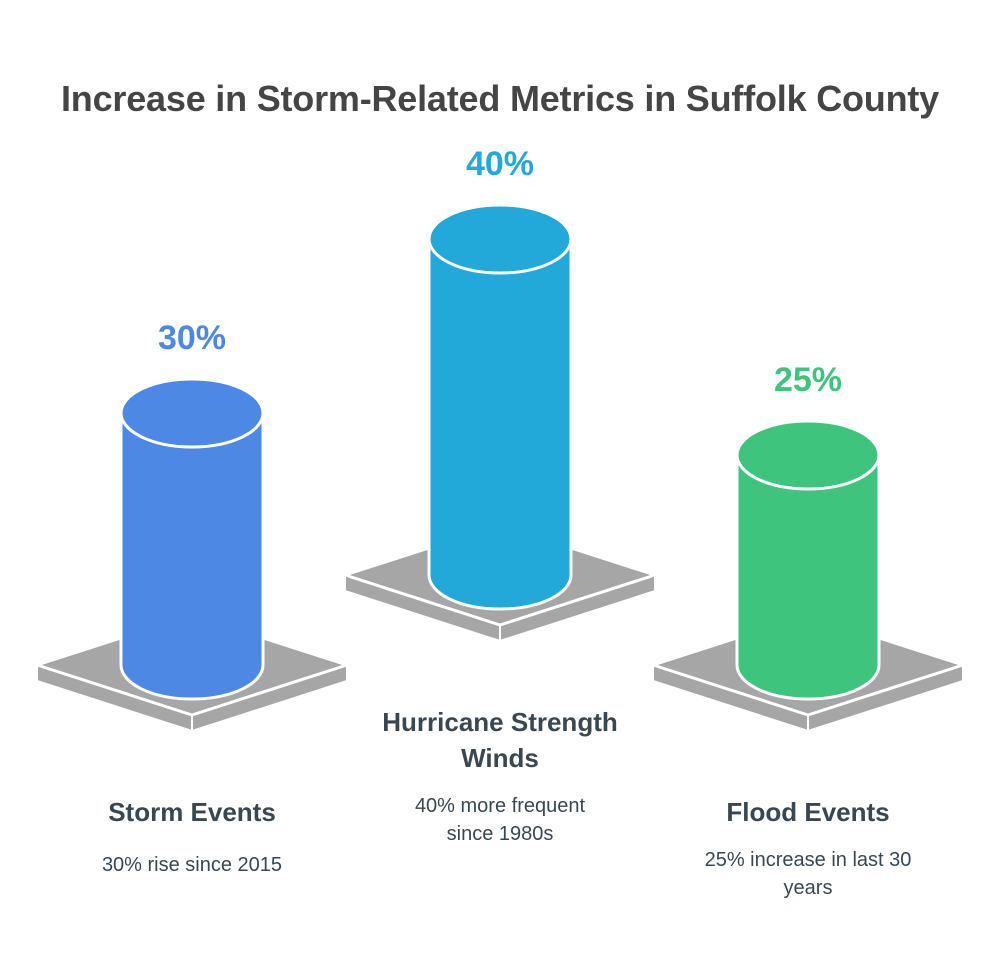 Image resolution: width=1000 pixels, height=958 pixels. Describe the element at coordinates (192, 338) in the screenshot. I see `value-label-storm-events: 30%` at that location.